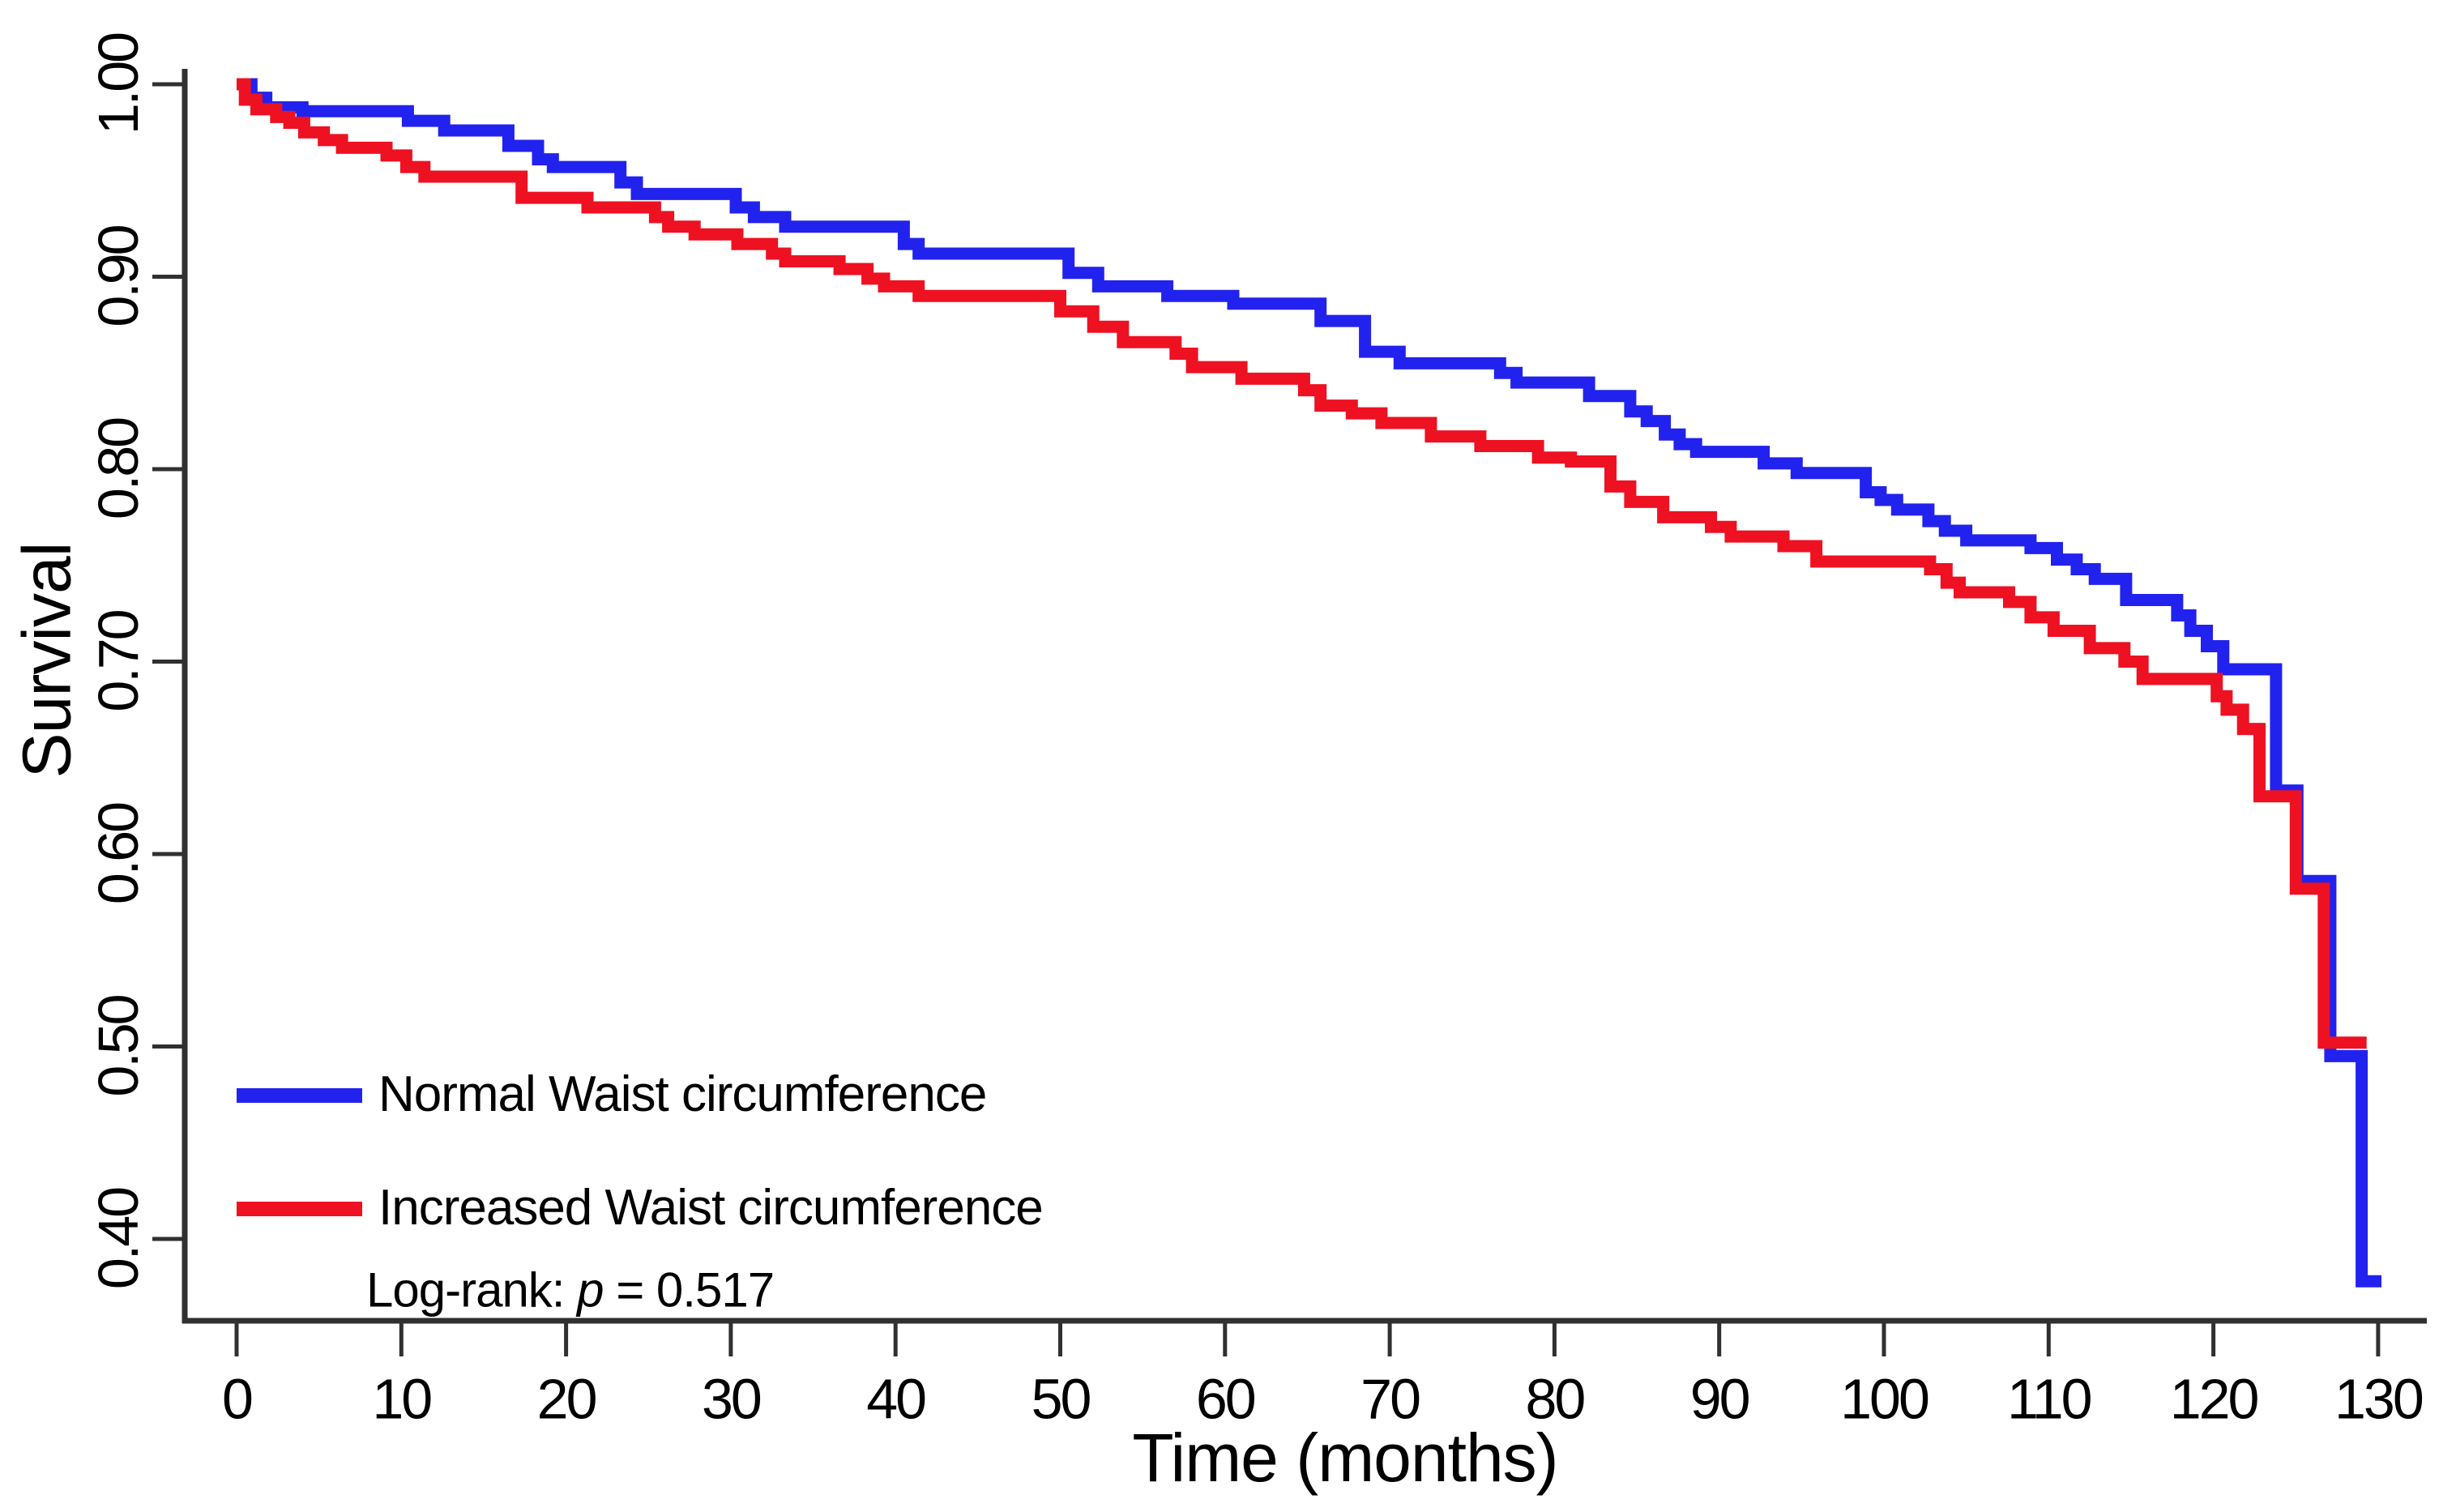 The height and width of the screenshot is (1512, 2456). I want to click on x-tick-label: 0, so click(237, 1399).